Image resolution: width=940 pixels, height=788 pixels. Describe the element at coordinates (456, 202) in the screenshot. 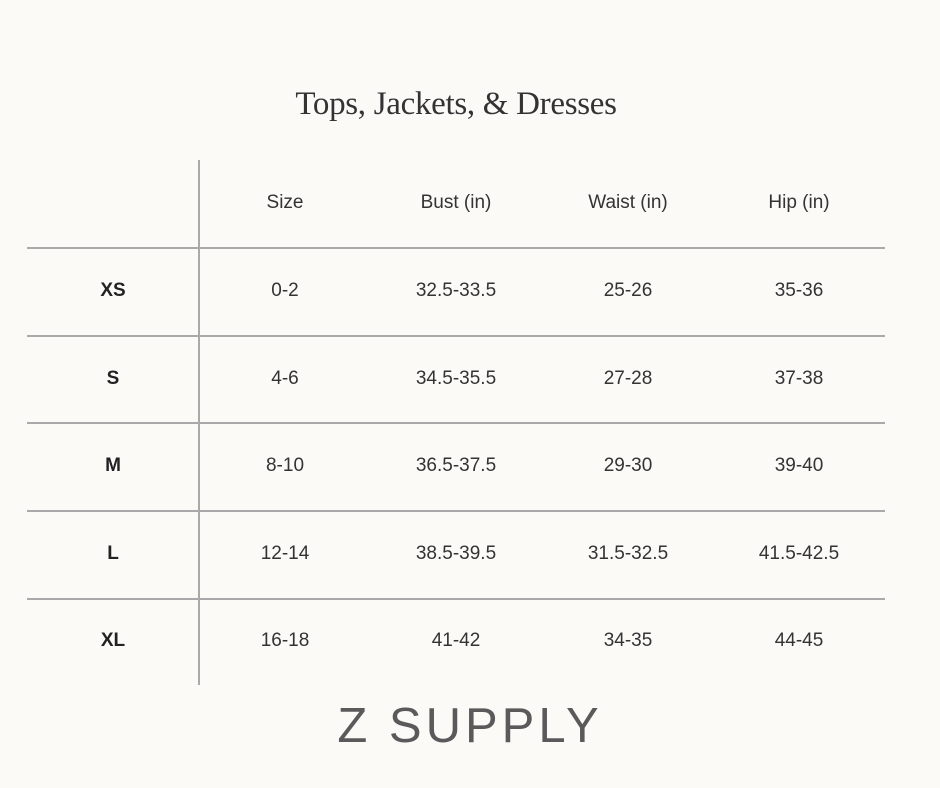

I see `column-header: Bust (in)` at that location.